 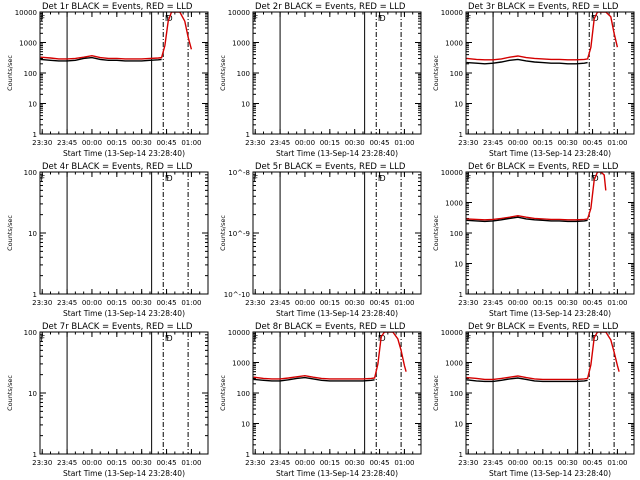 What do you see at coordinates (330, 7) in the screenshot?
I see `plot-title: Det 2r BLACK = Events, RED = LLD` at bounding box center [330, 7].